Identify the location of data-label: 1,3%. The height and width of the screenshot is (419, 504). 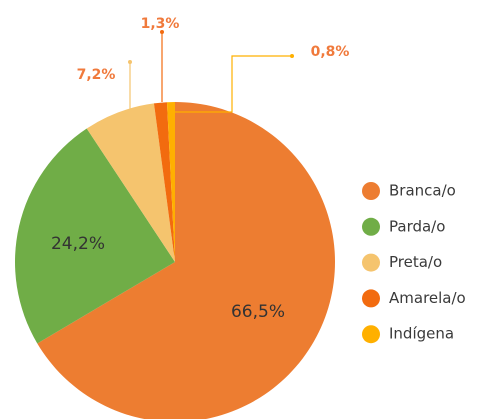
(160, 24).